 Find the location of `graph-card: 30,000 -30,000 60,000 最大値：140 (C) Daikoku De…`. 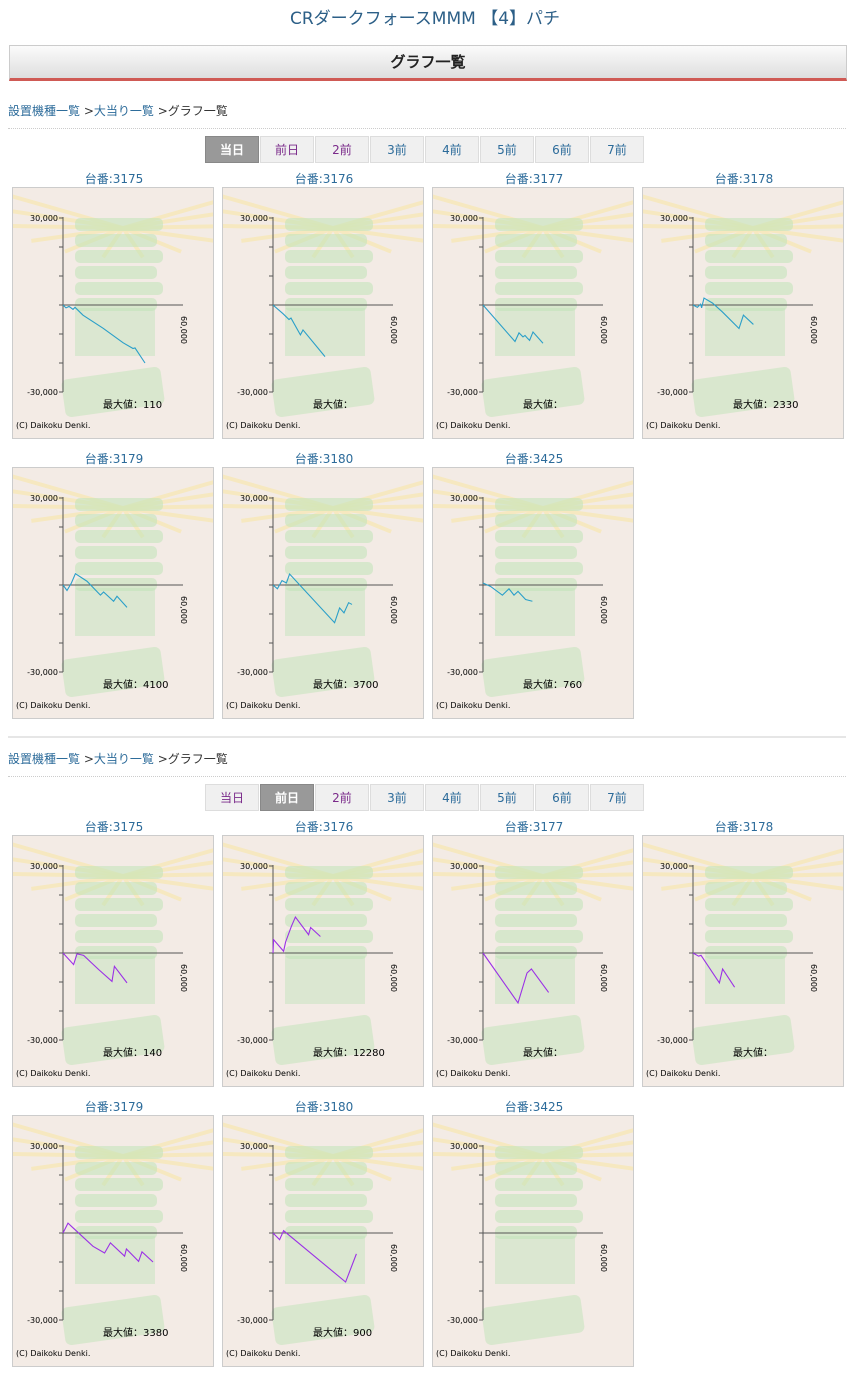

graph-card: 30,000 -30,000 60,000 最大値：140 (C) Daikoku De… is located at coordinates (132, 960).